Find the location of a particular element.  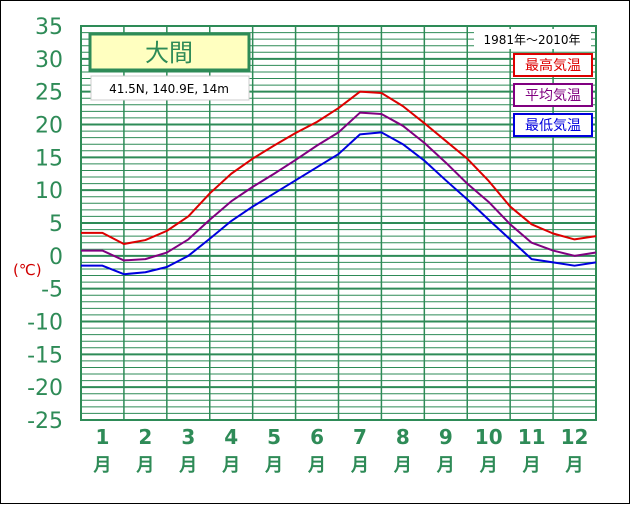

legend-item-label: 最低気温 is located at coordinates (553, 126).